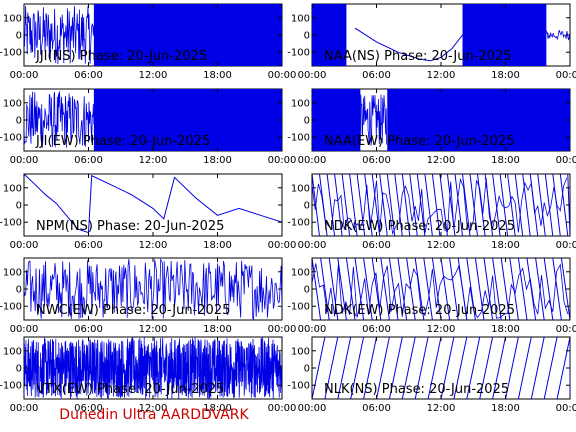 The image size is (576, 432). I want to click on panel-title: NPM(NS) Phase: 20-Jun-2025, so click(130, 226).